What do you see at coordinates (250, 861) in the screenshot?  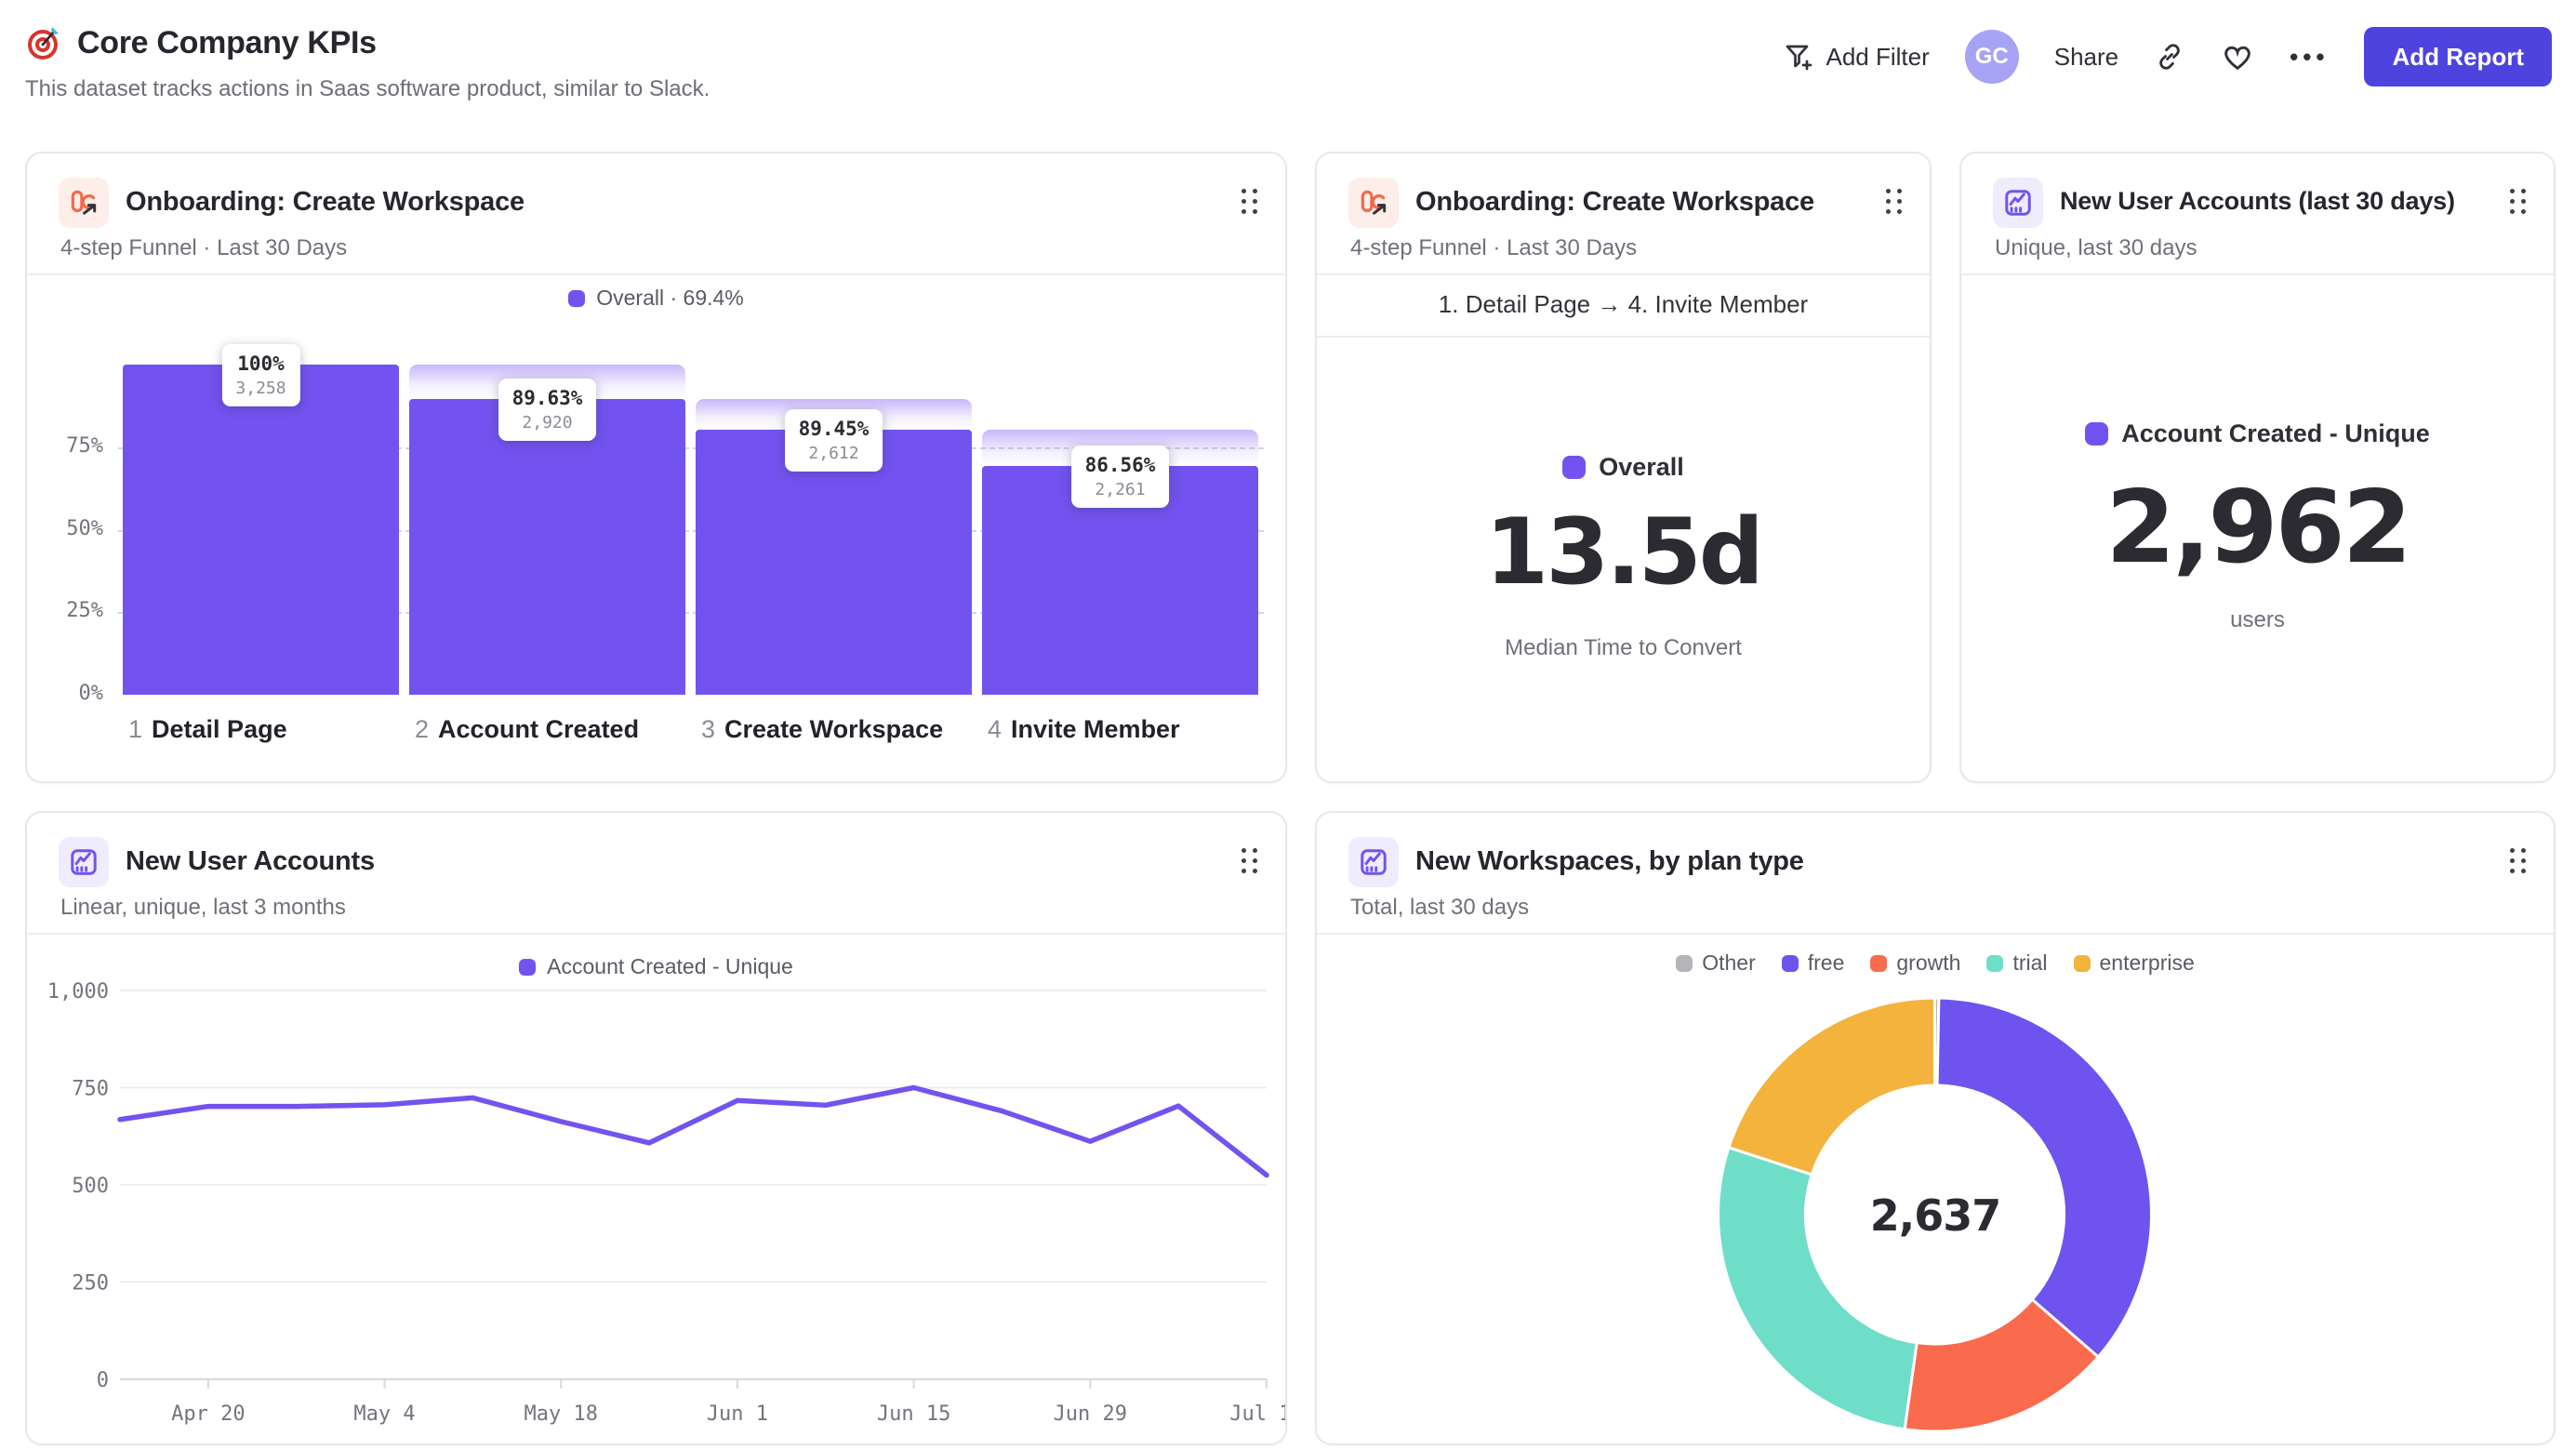 I see `card-title: New User Accounts` at bounding box center [250, 861].